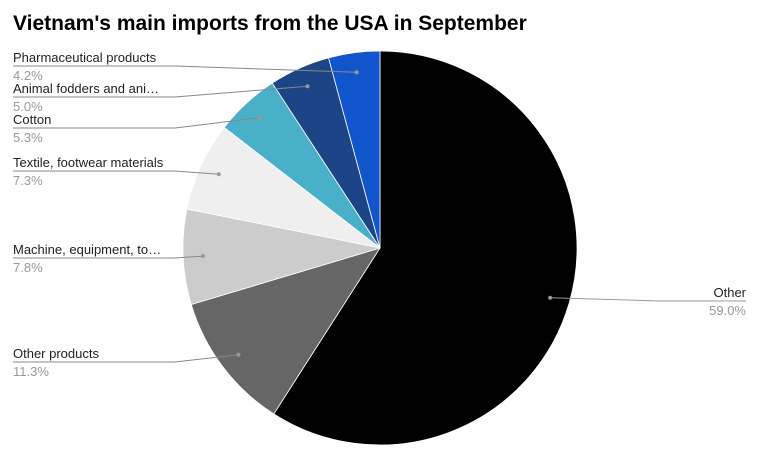 The width and height of the screenshot is (766, 458). What do you see at coordinates (28, 75) in the screenshot?
I see `slice-value: 4.2%` at bounding box center [28, 75].